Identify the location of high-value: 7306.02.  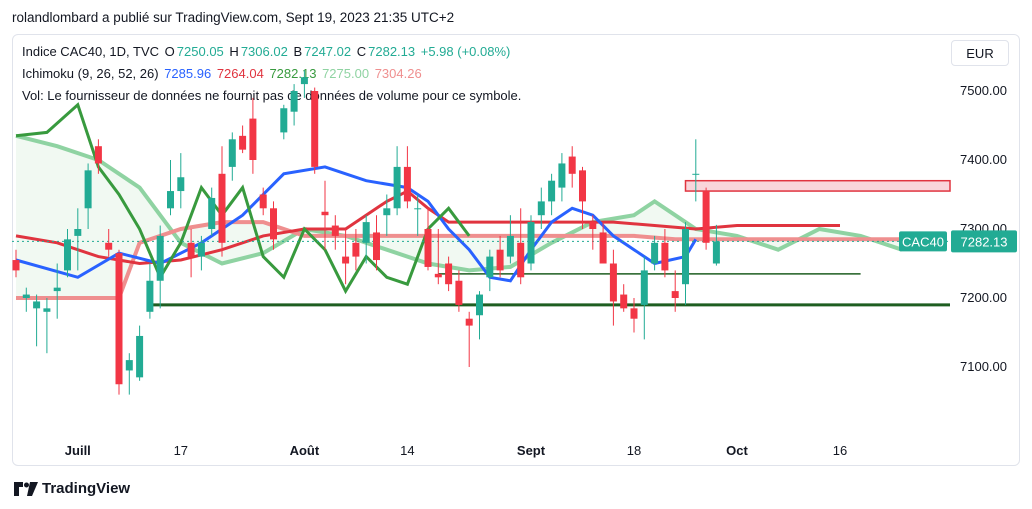
(264, 51).